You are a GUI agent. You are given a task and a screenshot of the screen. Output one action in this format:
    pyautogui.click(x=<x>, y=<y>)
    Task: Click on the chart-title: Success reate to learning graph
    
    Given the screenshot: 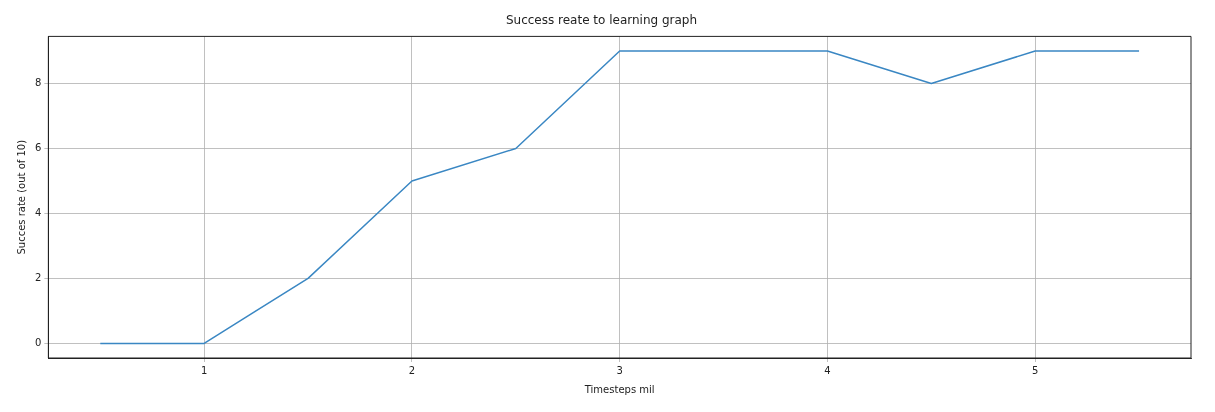 What is the action you would take?
    pyautogui.click(x=601, y=20)
    